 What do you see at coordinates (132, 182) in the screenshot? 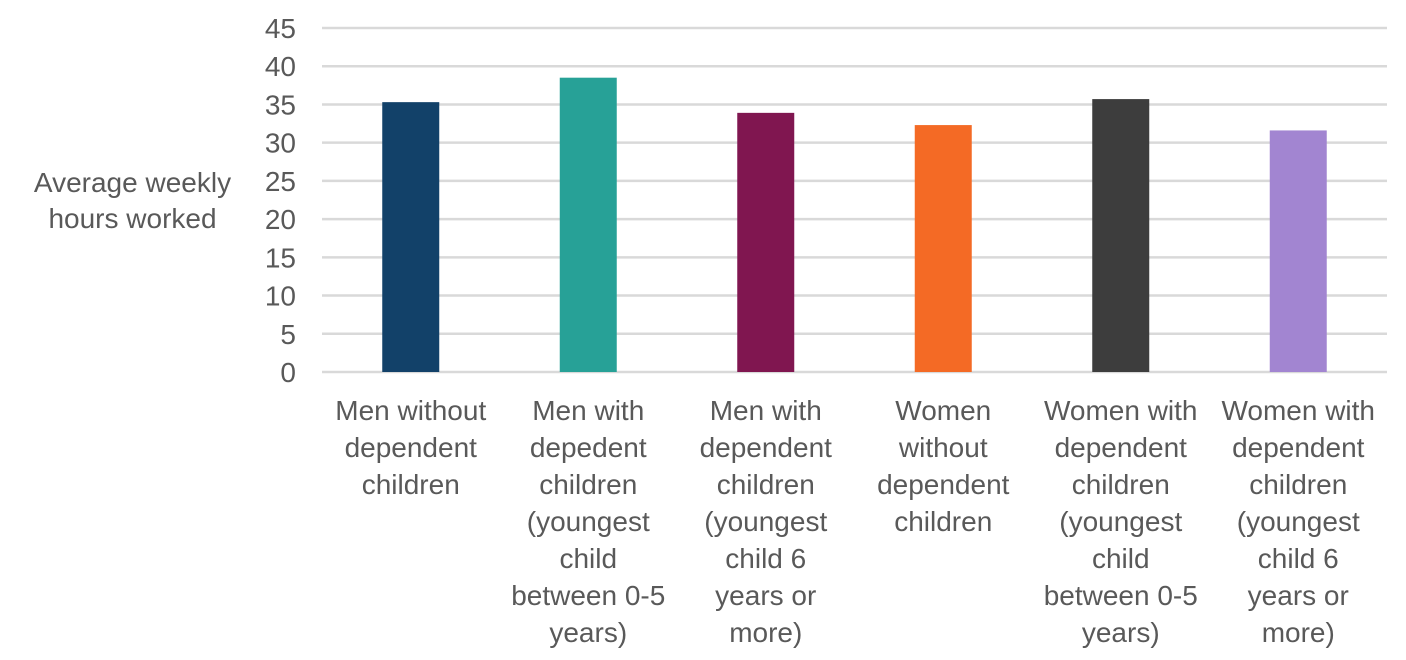
I see `y-axis-label-line-1: Average weekly` at bounding box center [132, 182].